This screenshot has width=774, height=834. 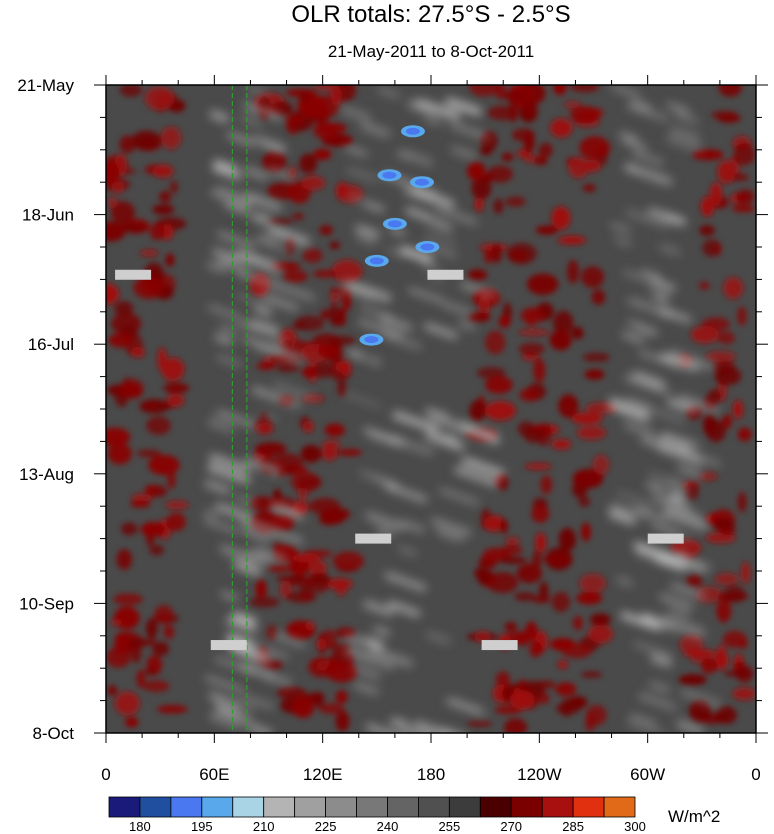 What do you see at coordinates (326, 826) in the screenshot?
I see `colorbar-label: 225` at bounding box center [326, 826].